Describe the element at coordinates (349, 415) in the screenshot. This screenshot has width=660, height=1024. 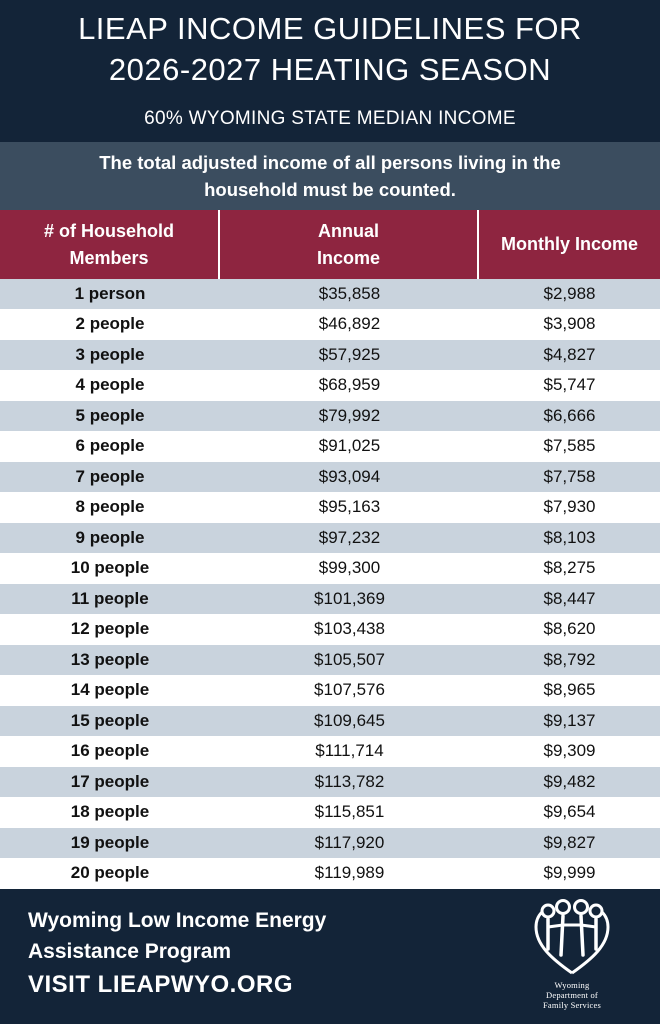
I see `annual-income-cell: $79,992` at that location.